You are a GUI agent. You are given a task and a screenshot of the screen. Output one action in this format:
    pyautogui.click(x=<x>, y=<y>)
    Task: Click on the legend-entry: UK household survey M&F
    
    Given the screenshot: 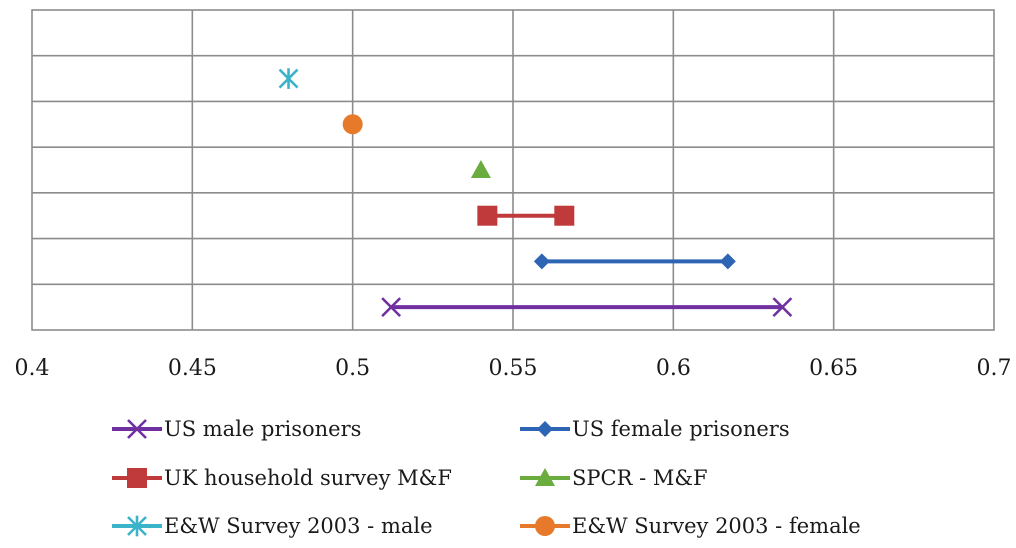 What is the action you would take?
    pyautogui.click(x=282, y=478)
    